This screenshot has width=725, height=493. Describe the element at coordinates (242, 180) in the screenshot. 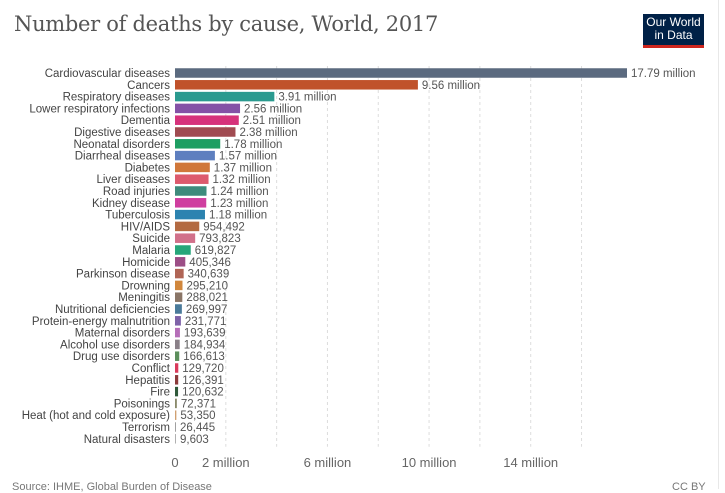

I see `value-label: 1.32 million` at that location.